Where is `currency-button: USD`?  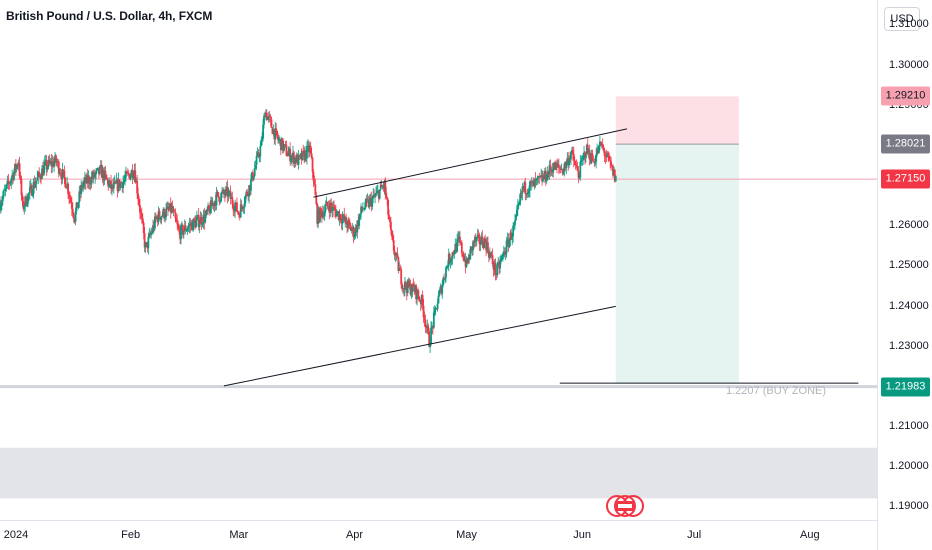 currency-button: USD is located at coordinates (902, 19).